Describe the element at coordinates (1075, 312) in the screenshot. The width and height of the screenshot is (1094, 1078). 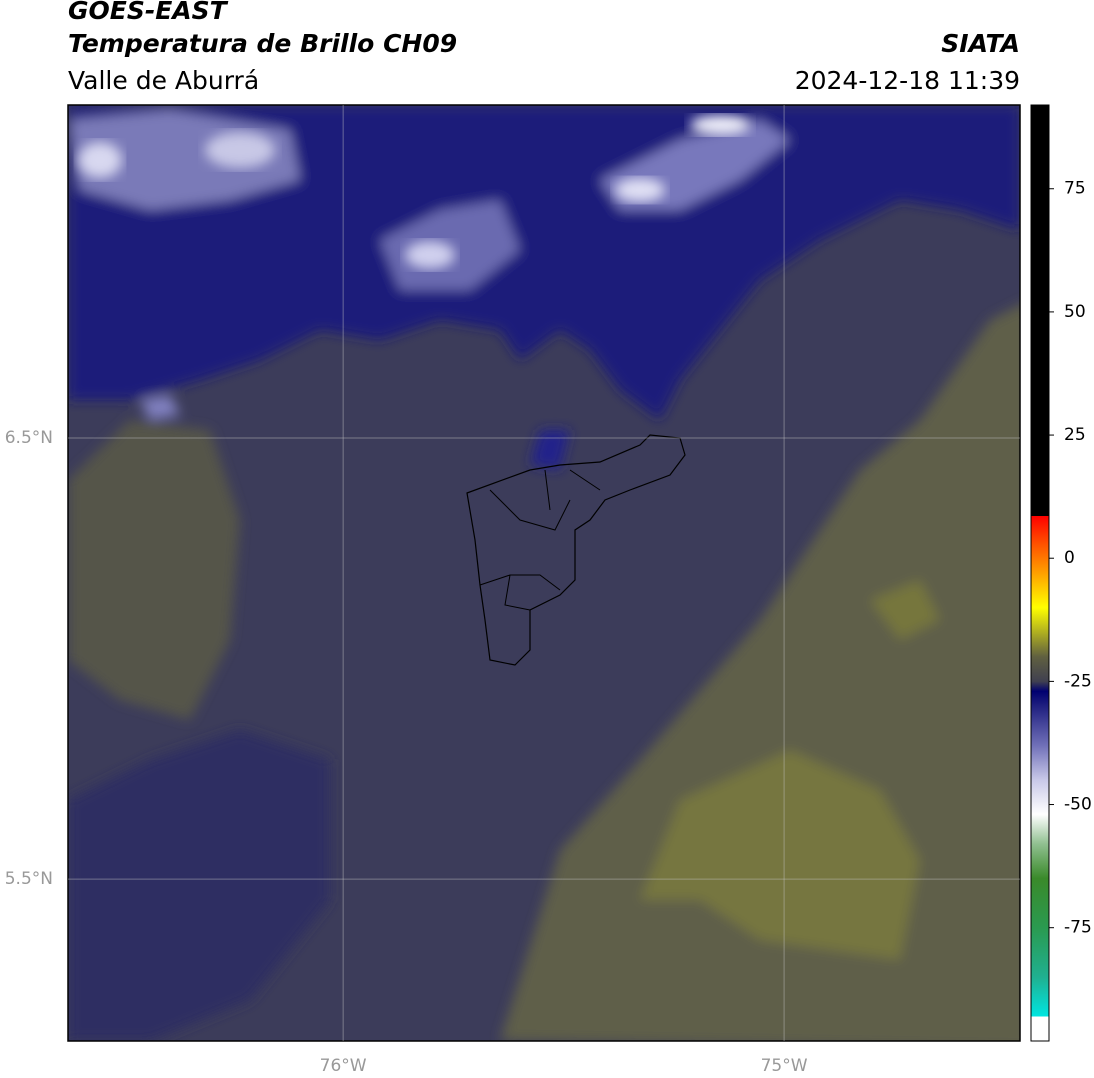
I see `colorbar-tick-label: 50` at that location.